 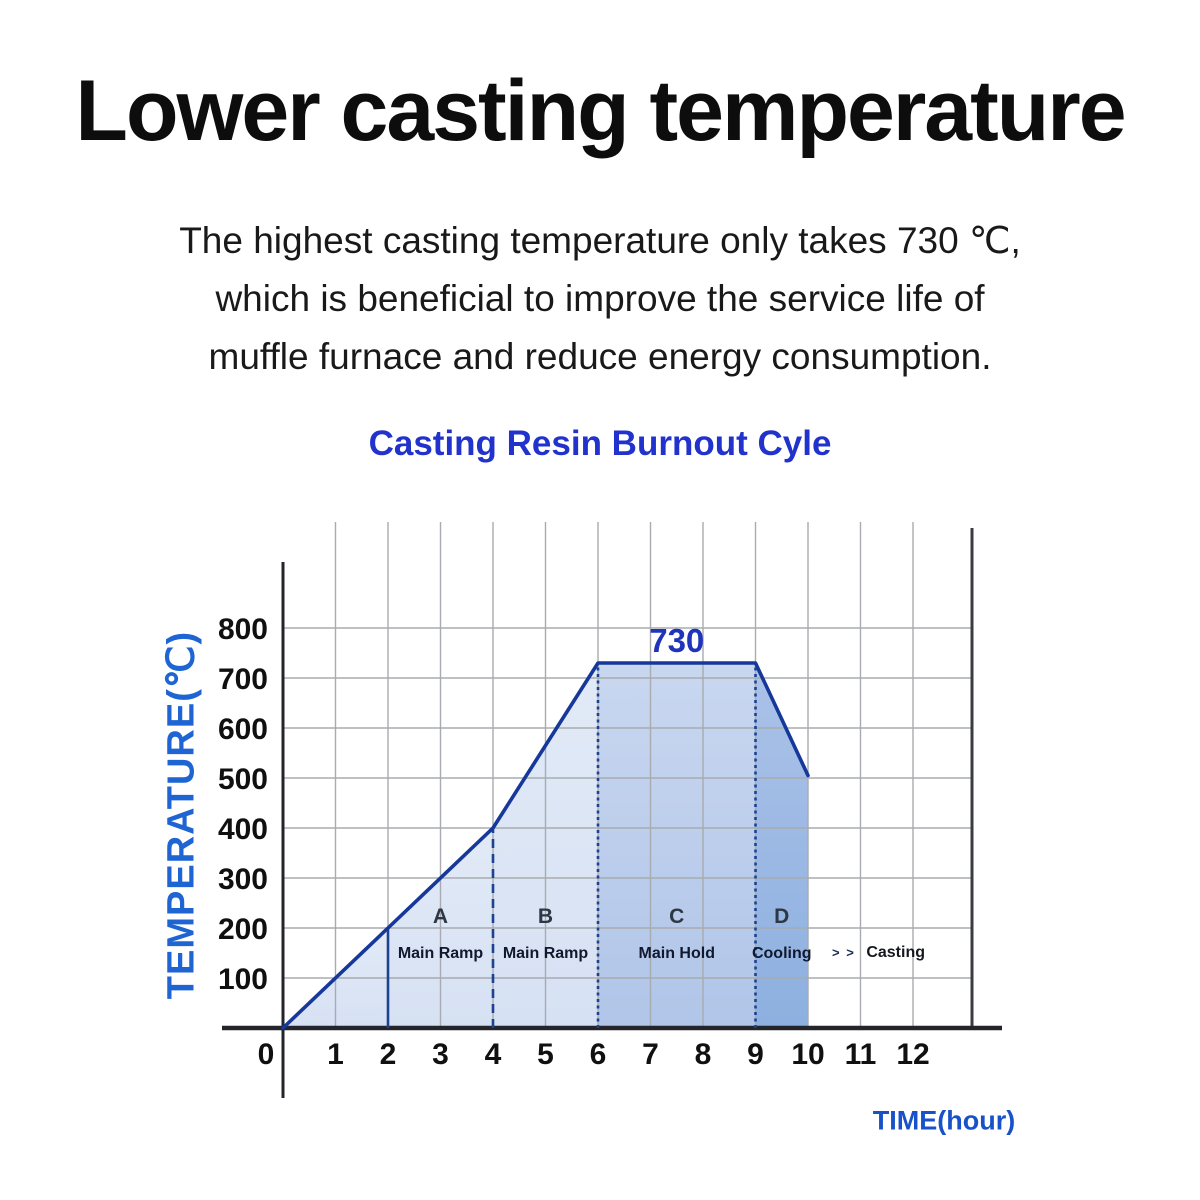 I want to click on x-tick-label: 2, so click(x=388, y=1054).